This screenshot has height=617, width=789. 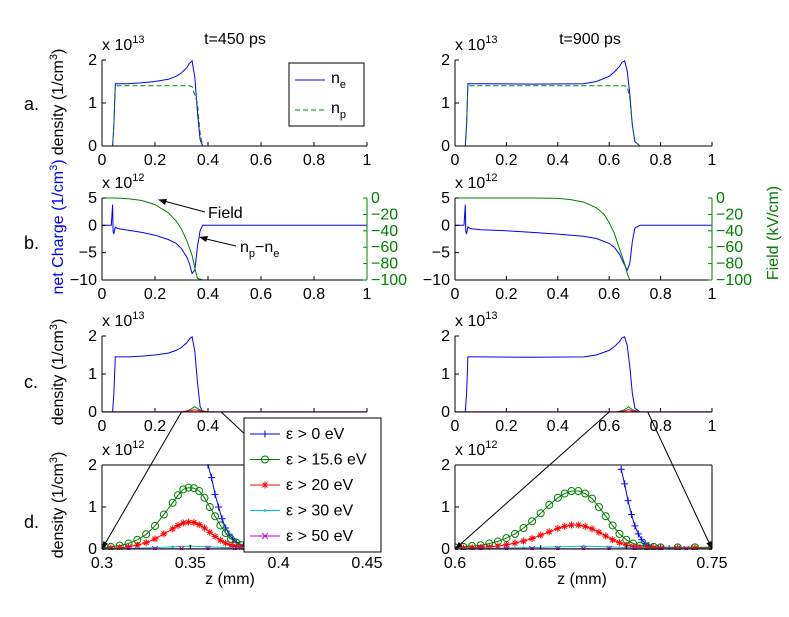 I want to click on annotation-arrow-field, so click(x=182, y=206).